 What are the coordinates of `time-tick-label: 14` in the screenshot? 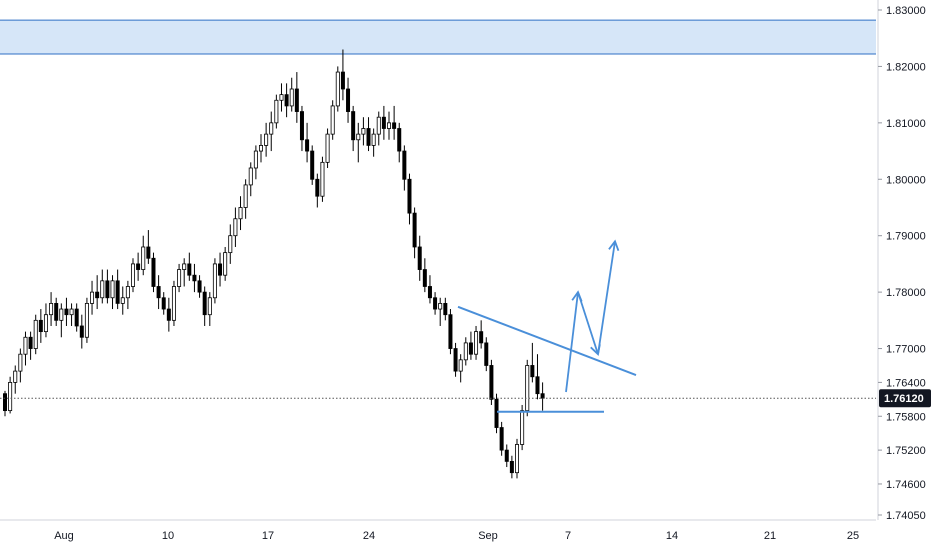 It's located at (672, 536).